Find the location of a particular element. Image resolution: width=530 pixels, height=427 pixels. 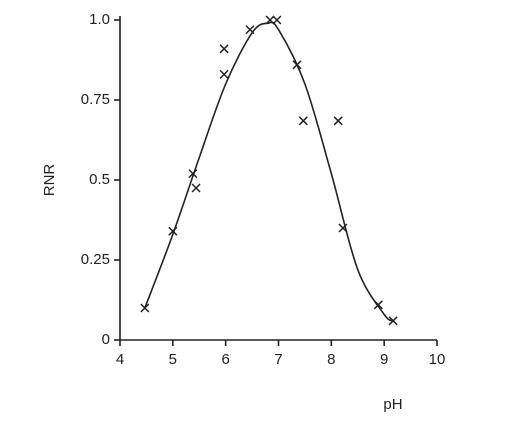

x-tick-label: 5 is located at coordinates (173, 359).